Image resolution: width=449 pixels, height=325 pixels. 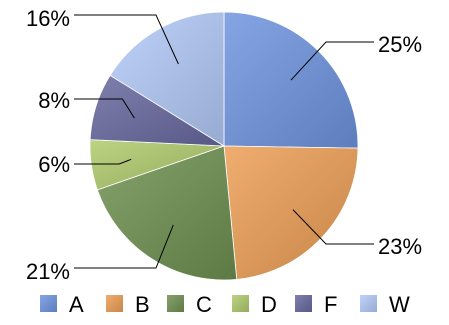 What do you see at coordinates (316, 304) in the screenshot?
I see `legend-item-f: F` at bounding box center [316, 304].